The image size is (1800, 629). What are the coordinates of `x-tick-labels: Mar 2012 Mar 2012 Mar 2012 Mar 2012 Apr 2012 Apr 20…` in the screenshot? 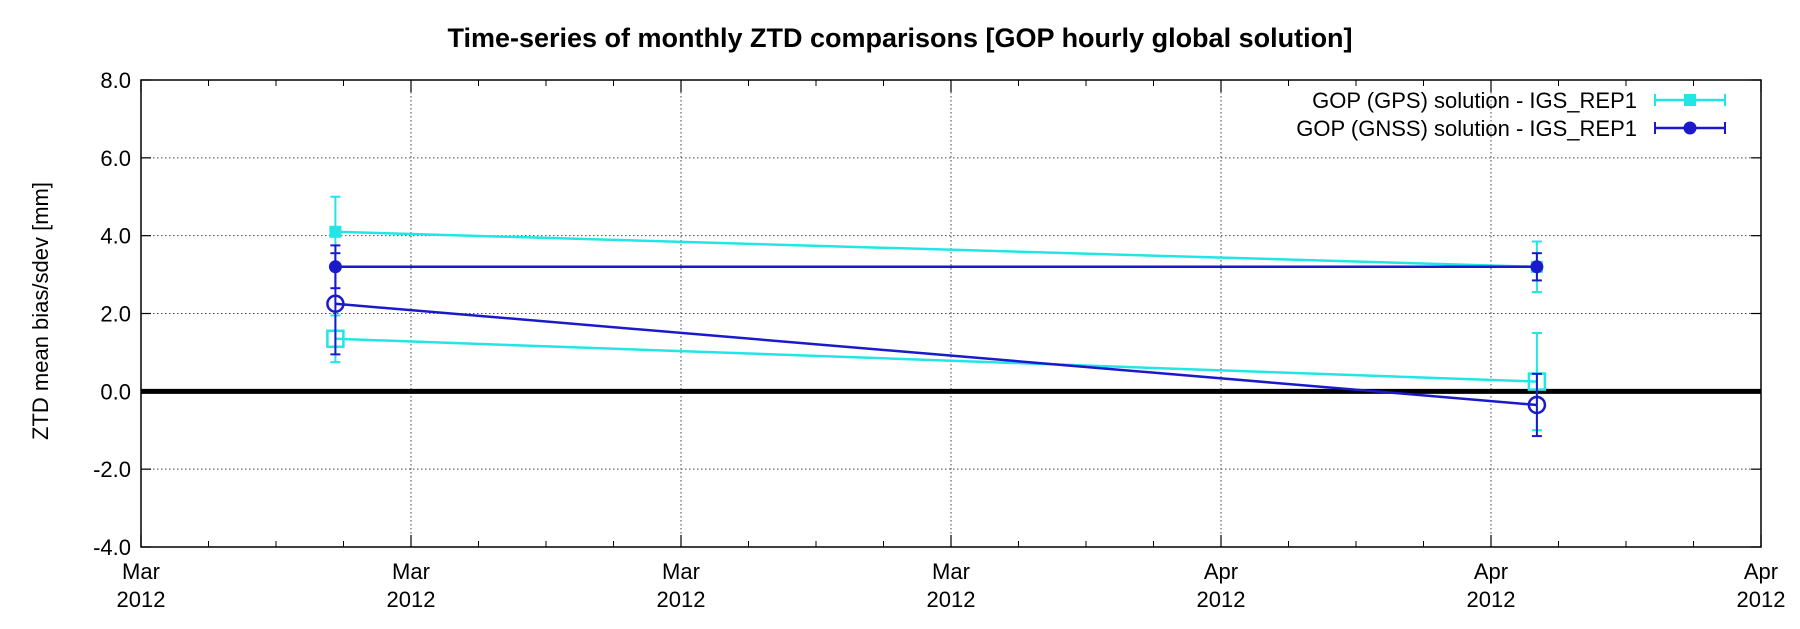 It's located at (951, 585).